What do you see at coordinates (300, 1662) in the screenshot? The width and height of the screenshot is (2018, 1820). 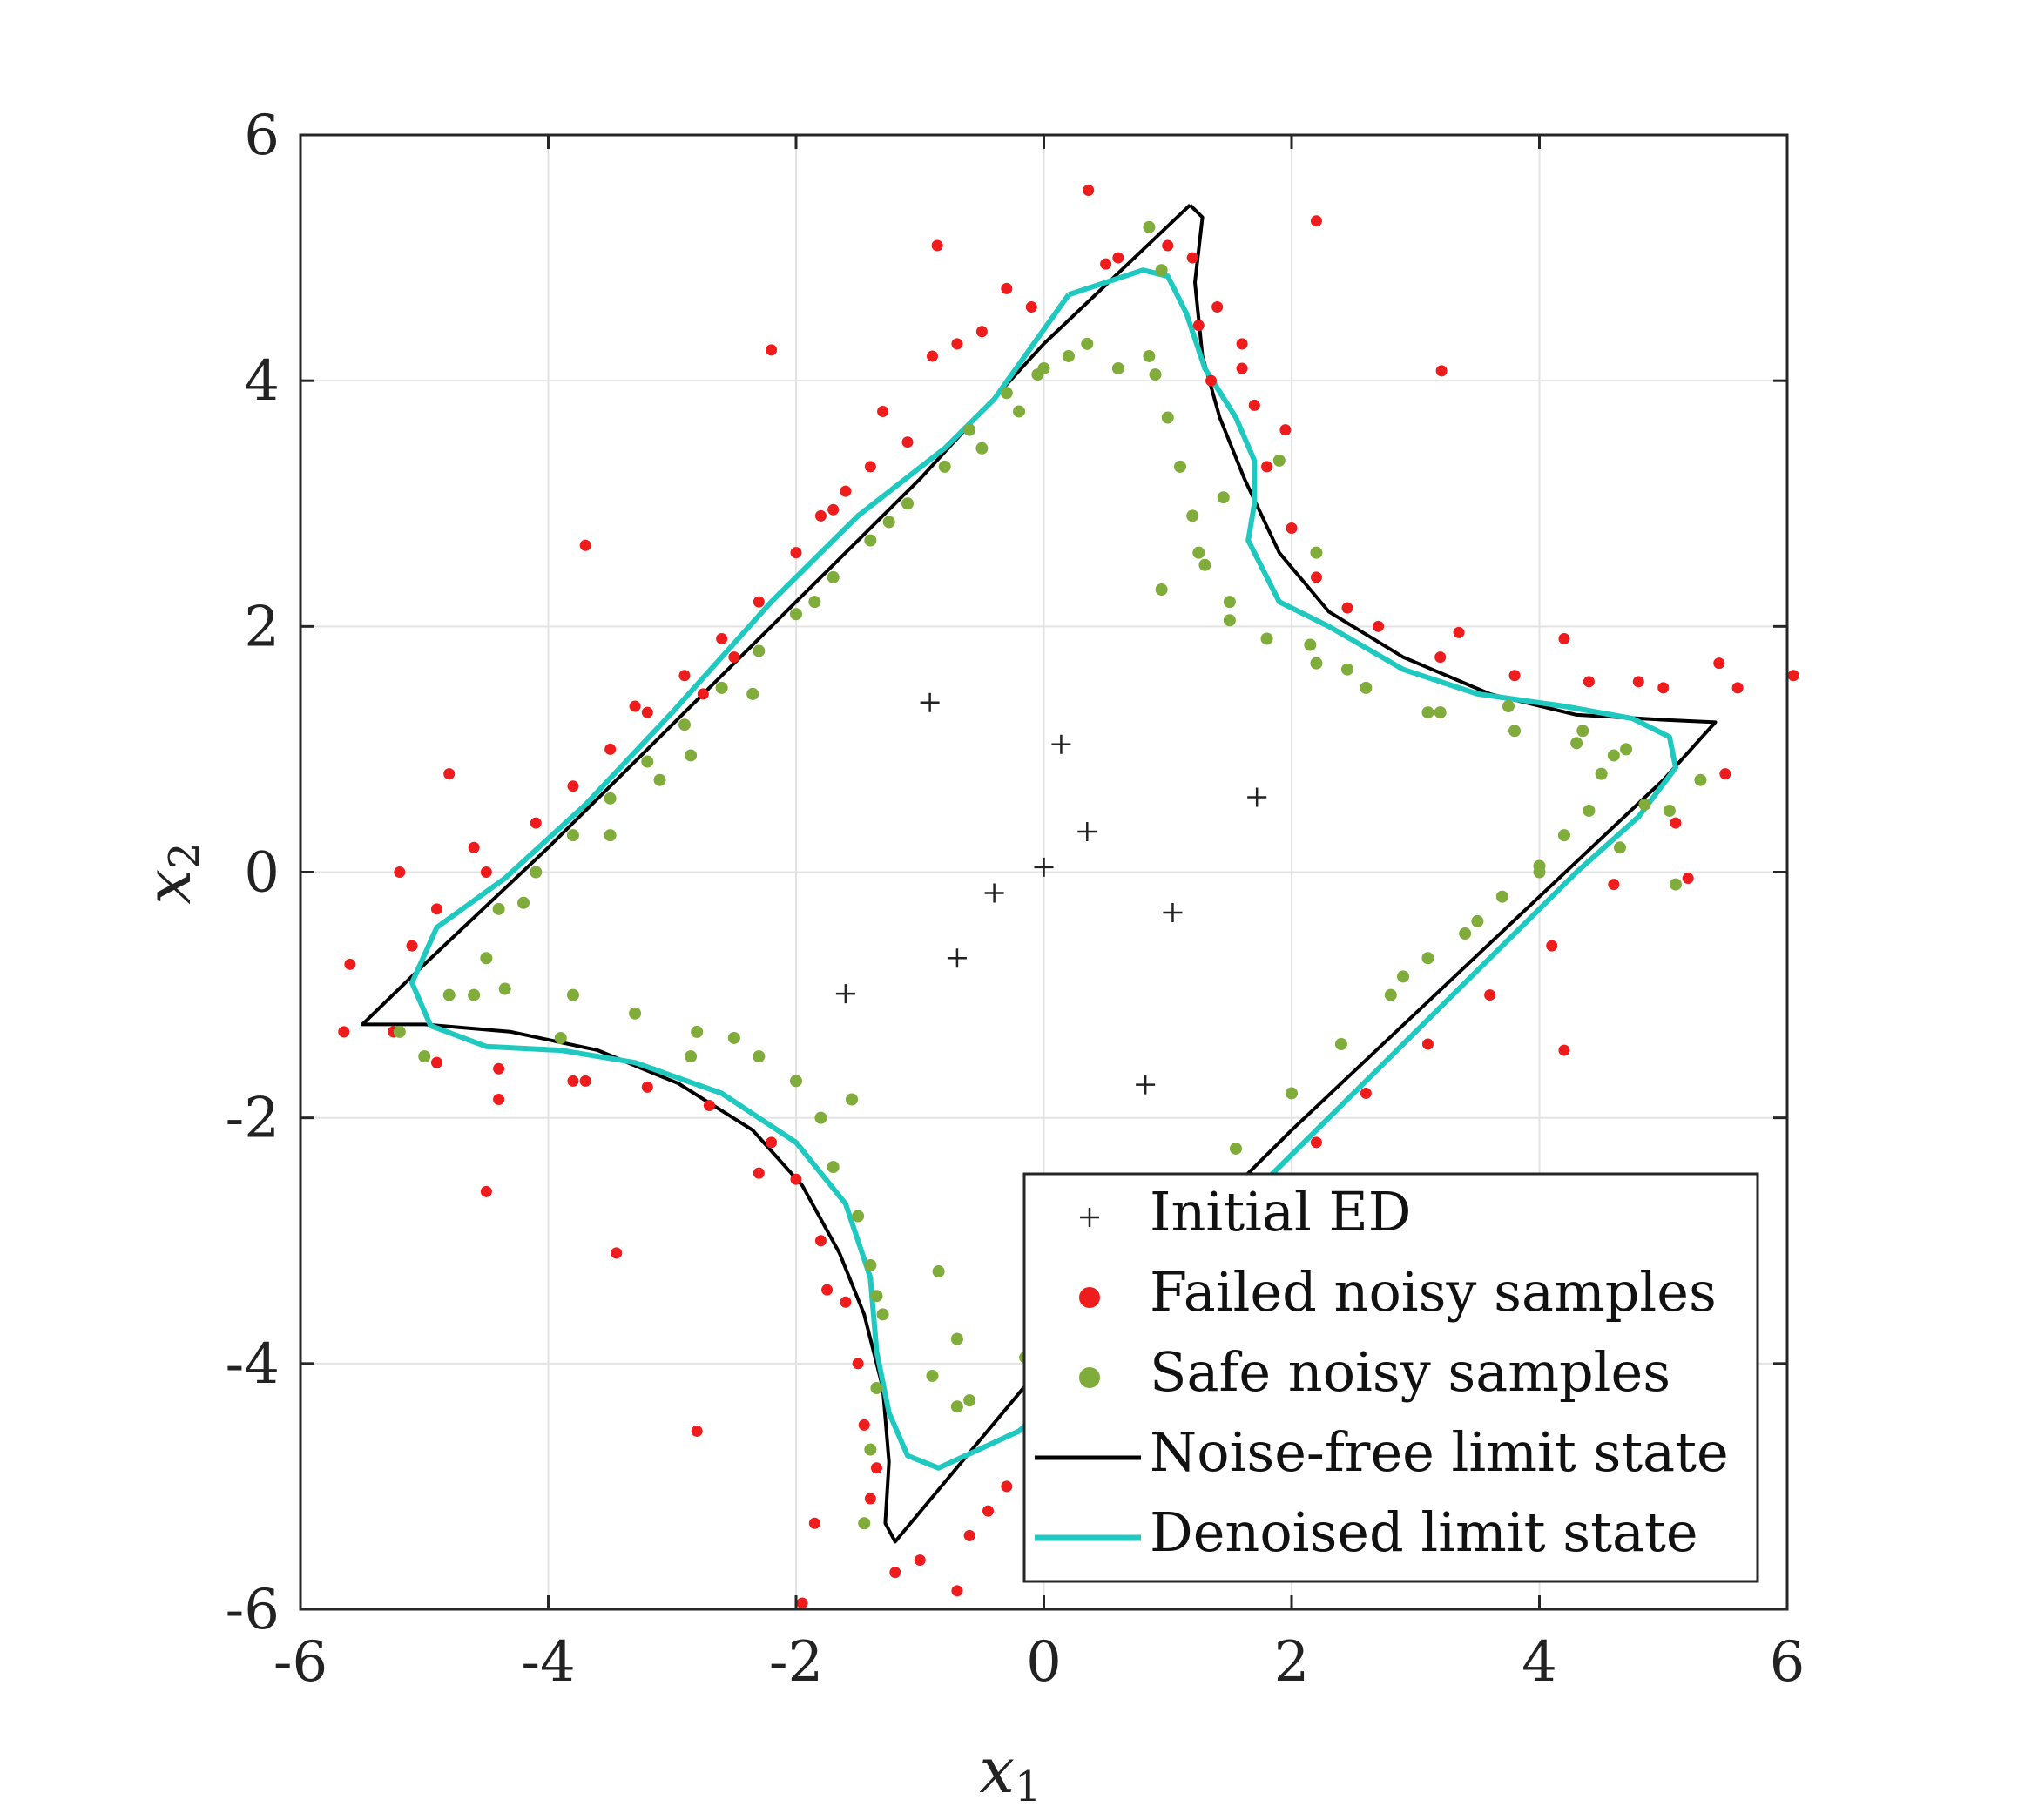 I see `x-tick-label-0: -6` at bounding box center [300, 1662].